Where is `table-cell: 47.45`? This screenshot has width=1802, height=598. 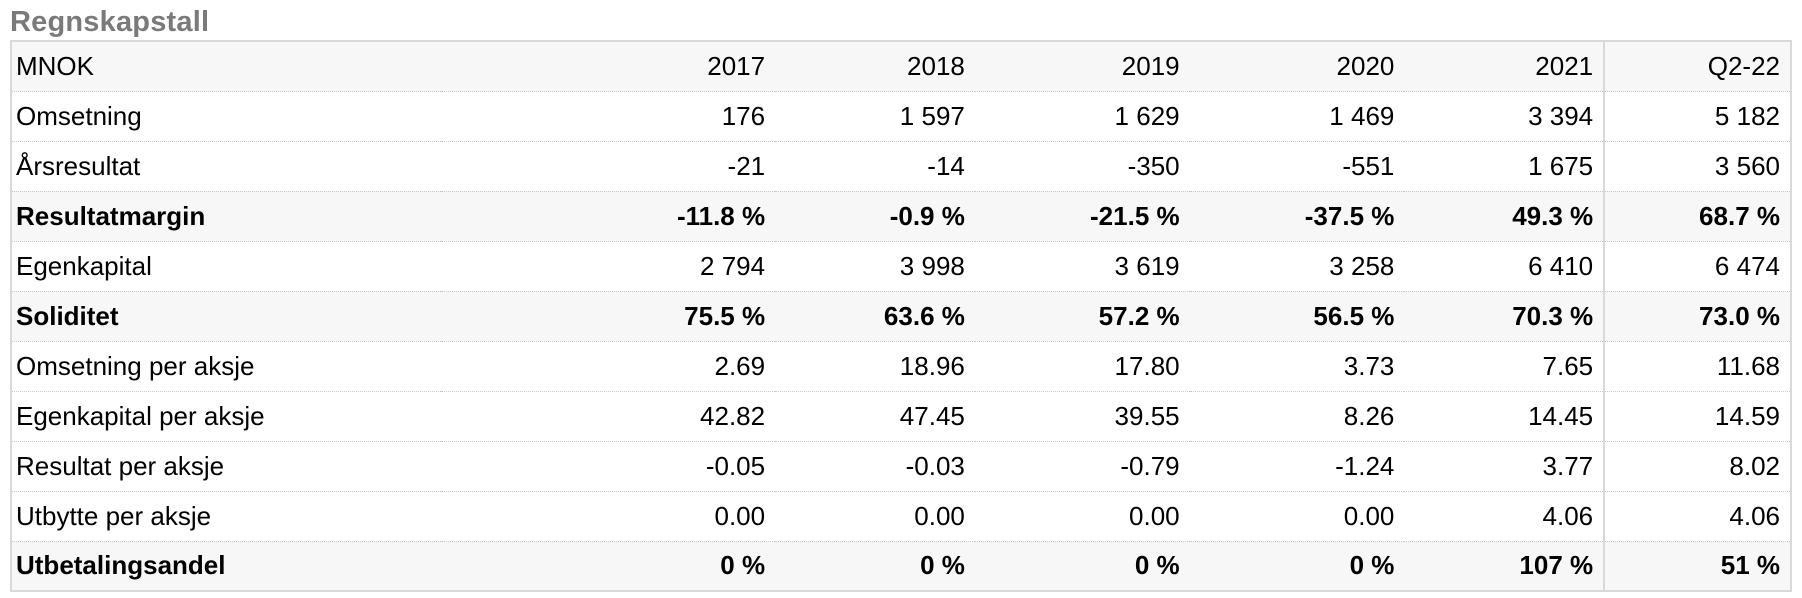 table-cell: 47.45 is located at coordinates (875, 416).